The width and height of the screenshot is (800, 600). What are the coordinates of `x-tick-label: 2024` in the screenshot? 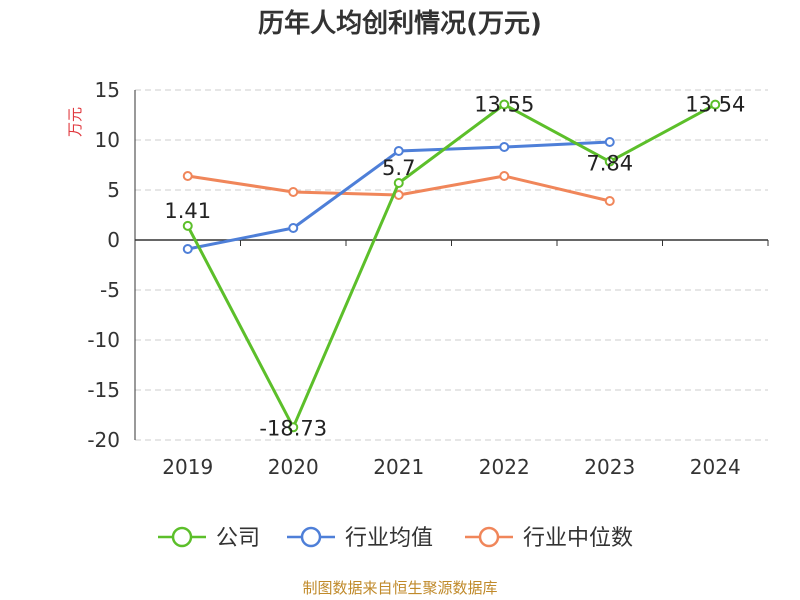 It's located at (715, 467).